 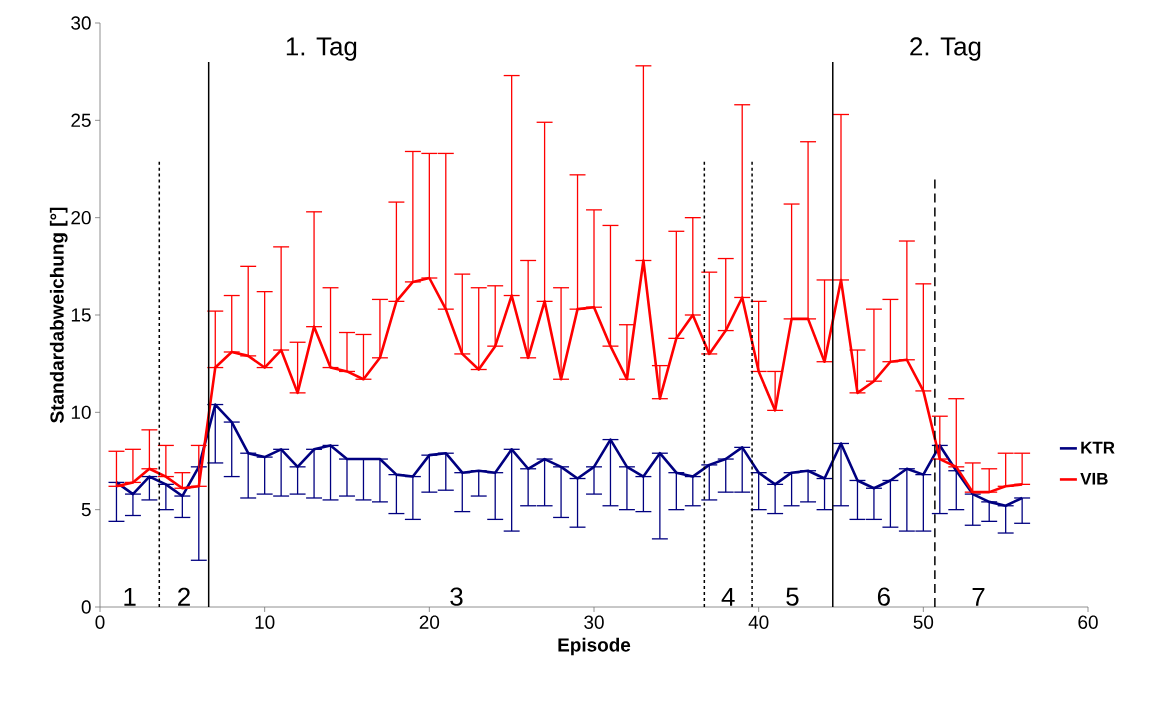 I want to click on x-tick-label: 30, so click(x=594, y=622).